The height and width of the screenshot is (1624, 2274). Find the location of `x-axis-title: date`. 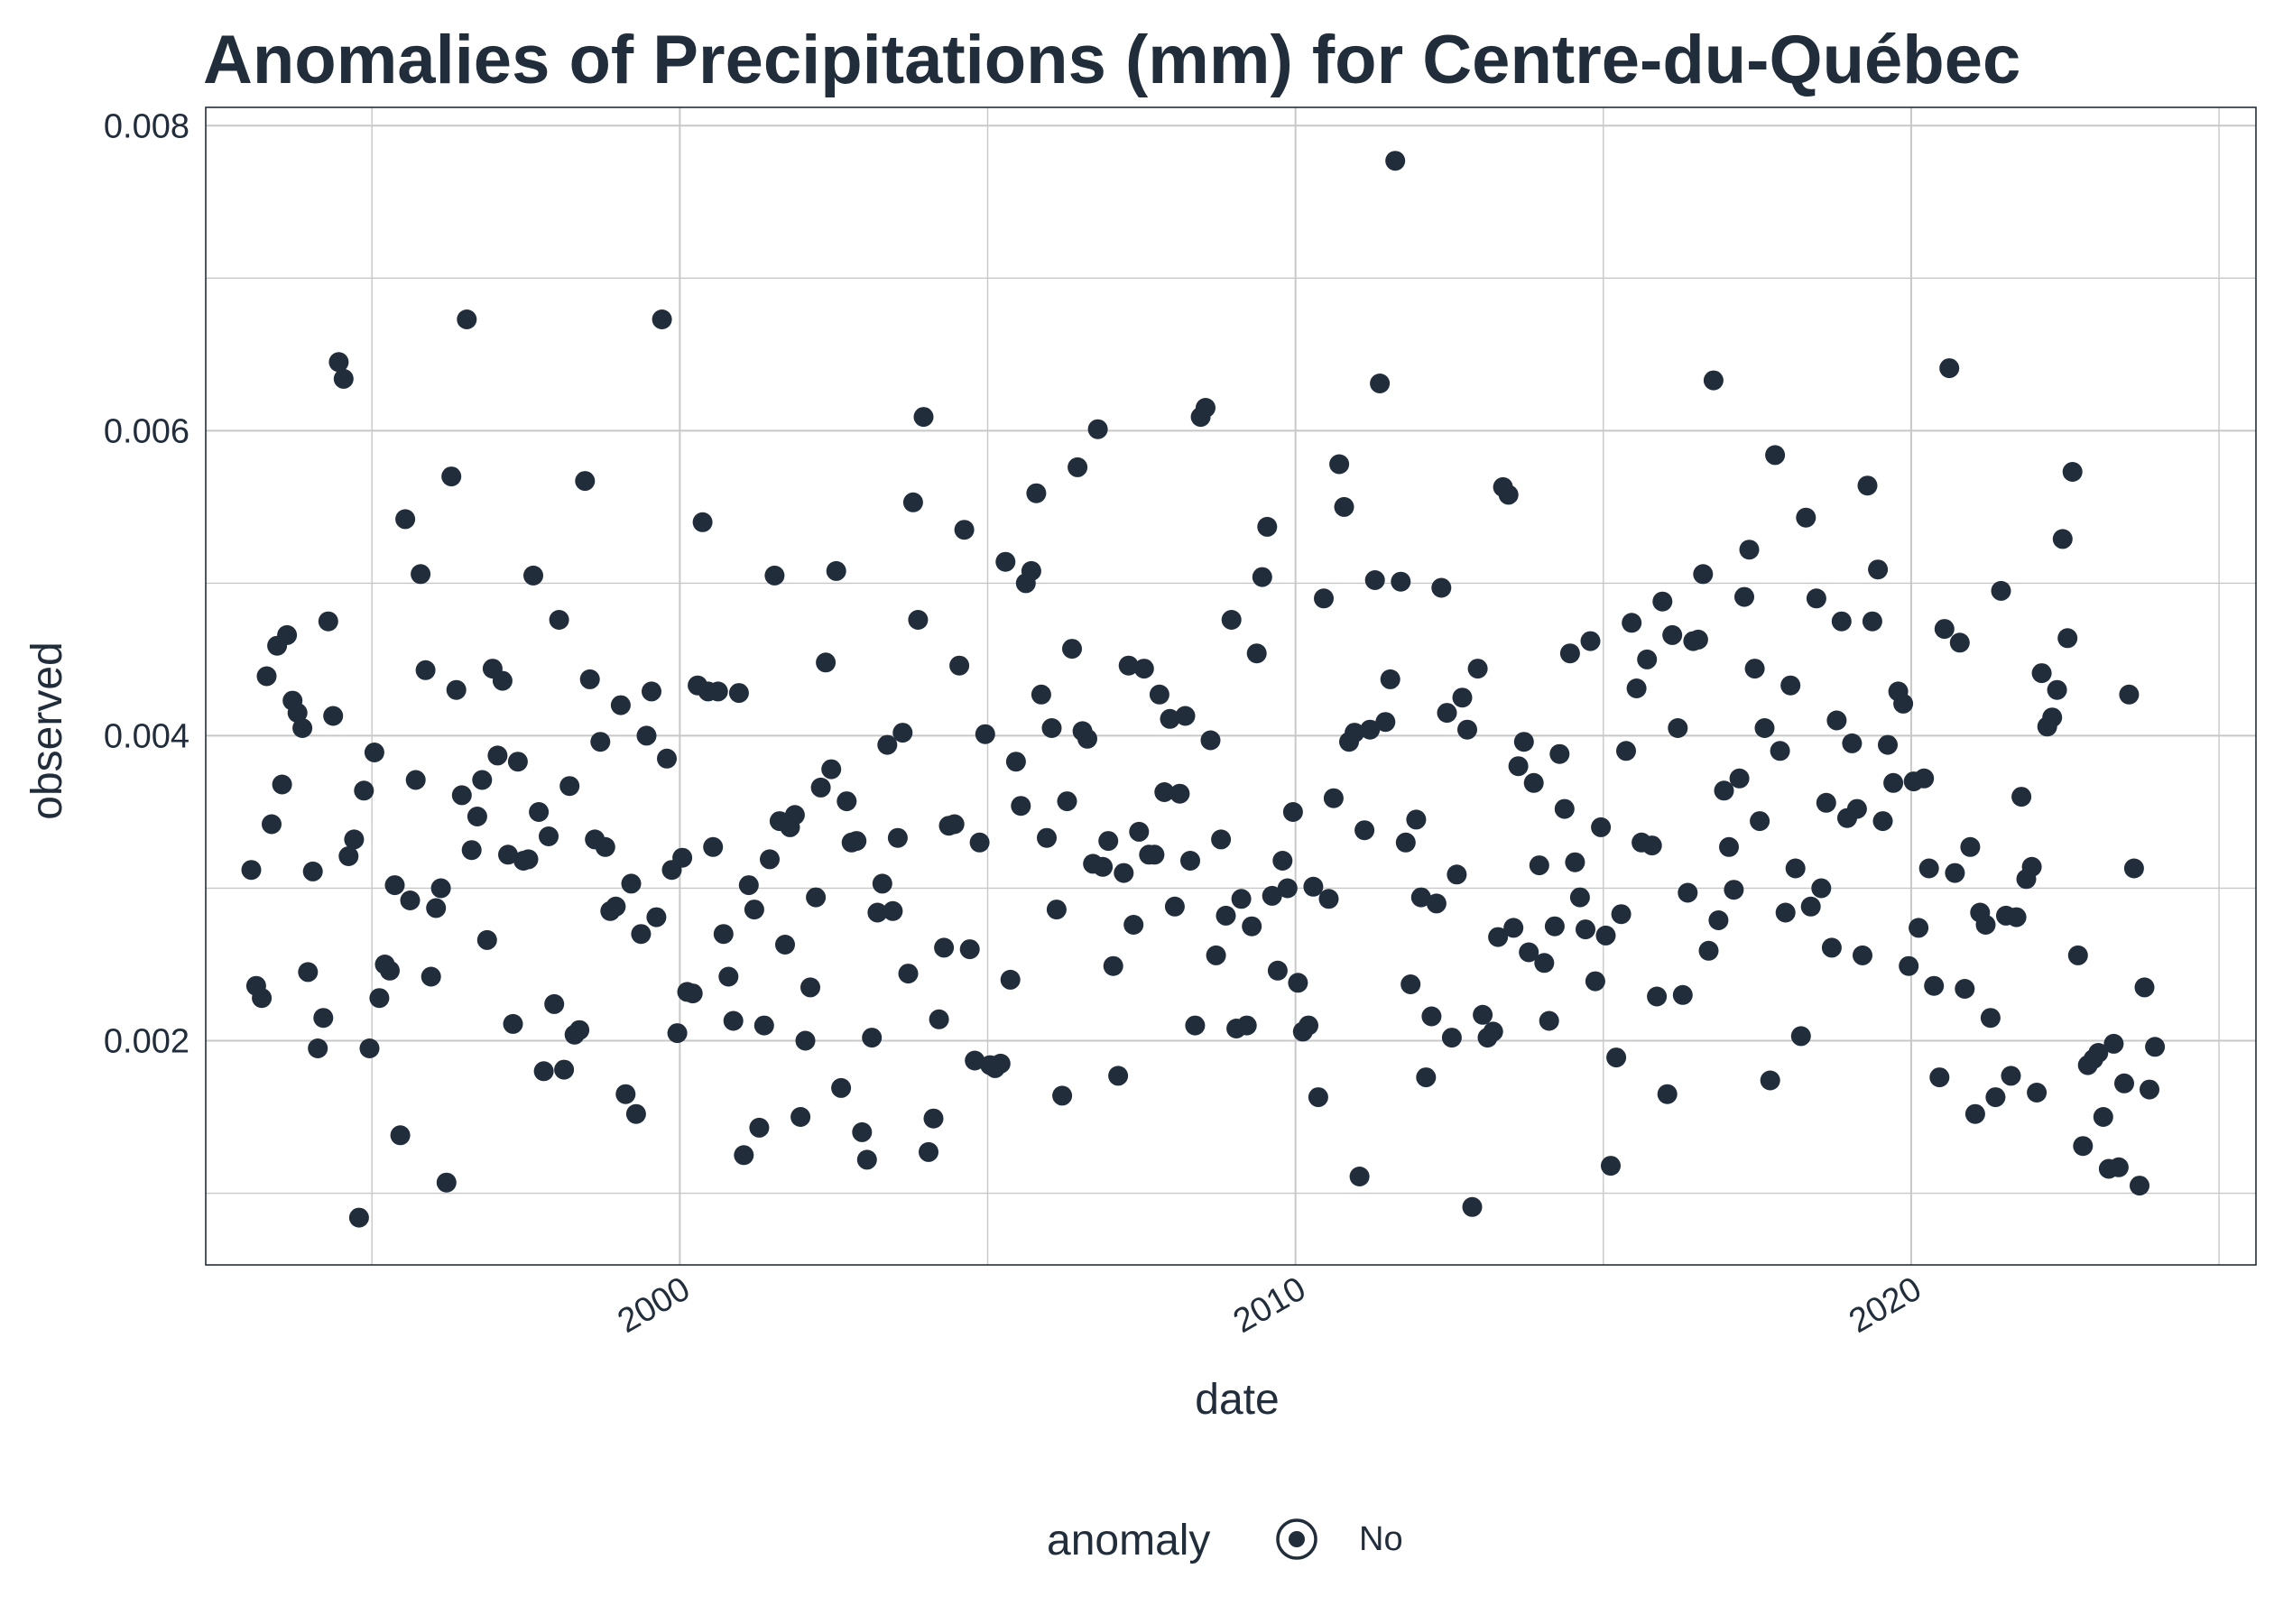

x-axis-title: date is located at coordinates (1237, 1400).